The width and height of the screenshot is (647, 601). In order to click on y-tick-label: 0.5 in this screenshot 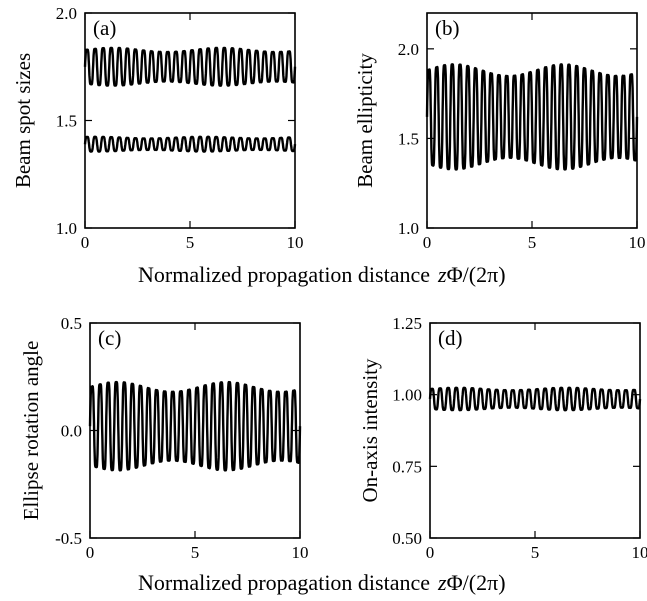, I will do `click(71, 323)`.